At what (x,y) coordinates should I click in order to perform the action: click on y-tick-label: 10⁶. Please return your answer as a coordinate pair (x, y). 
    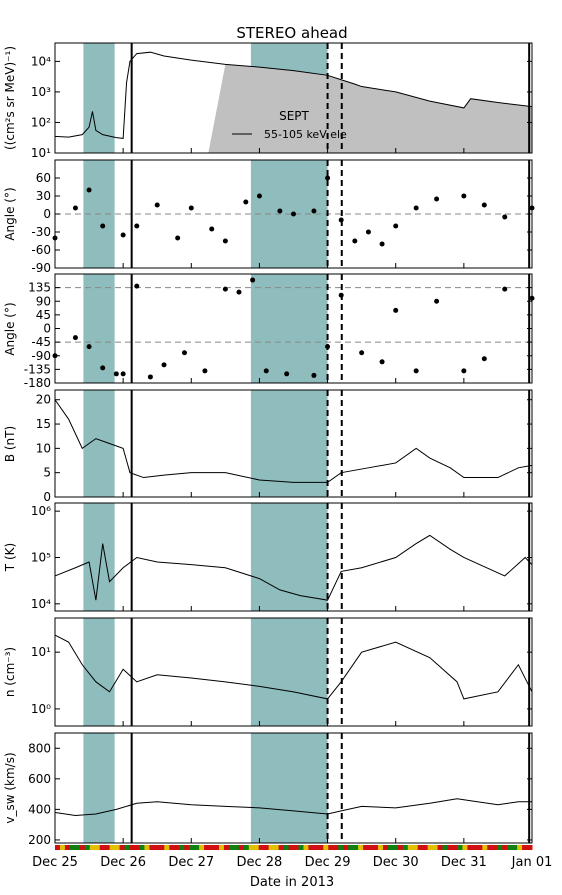
    Looking at the image, I should click on (41, 511).